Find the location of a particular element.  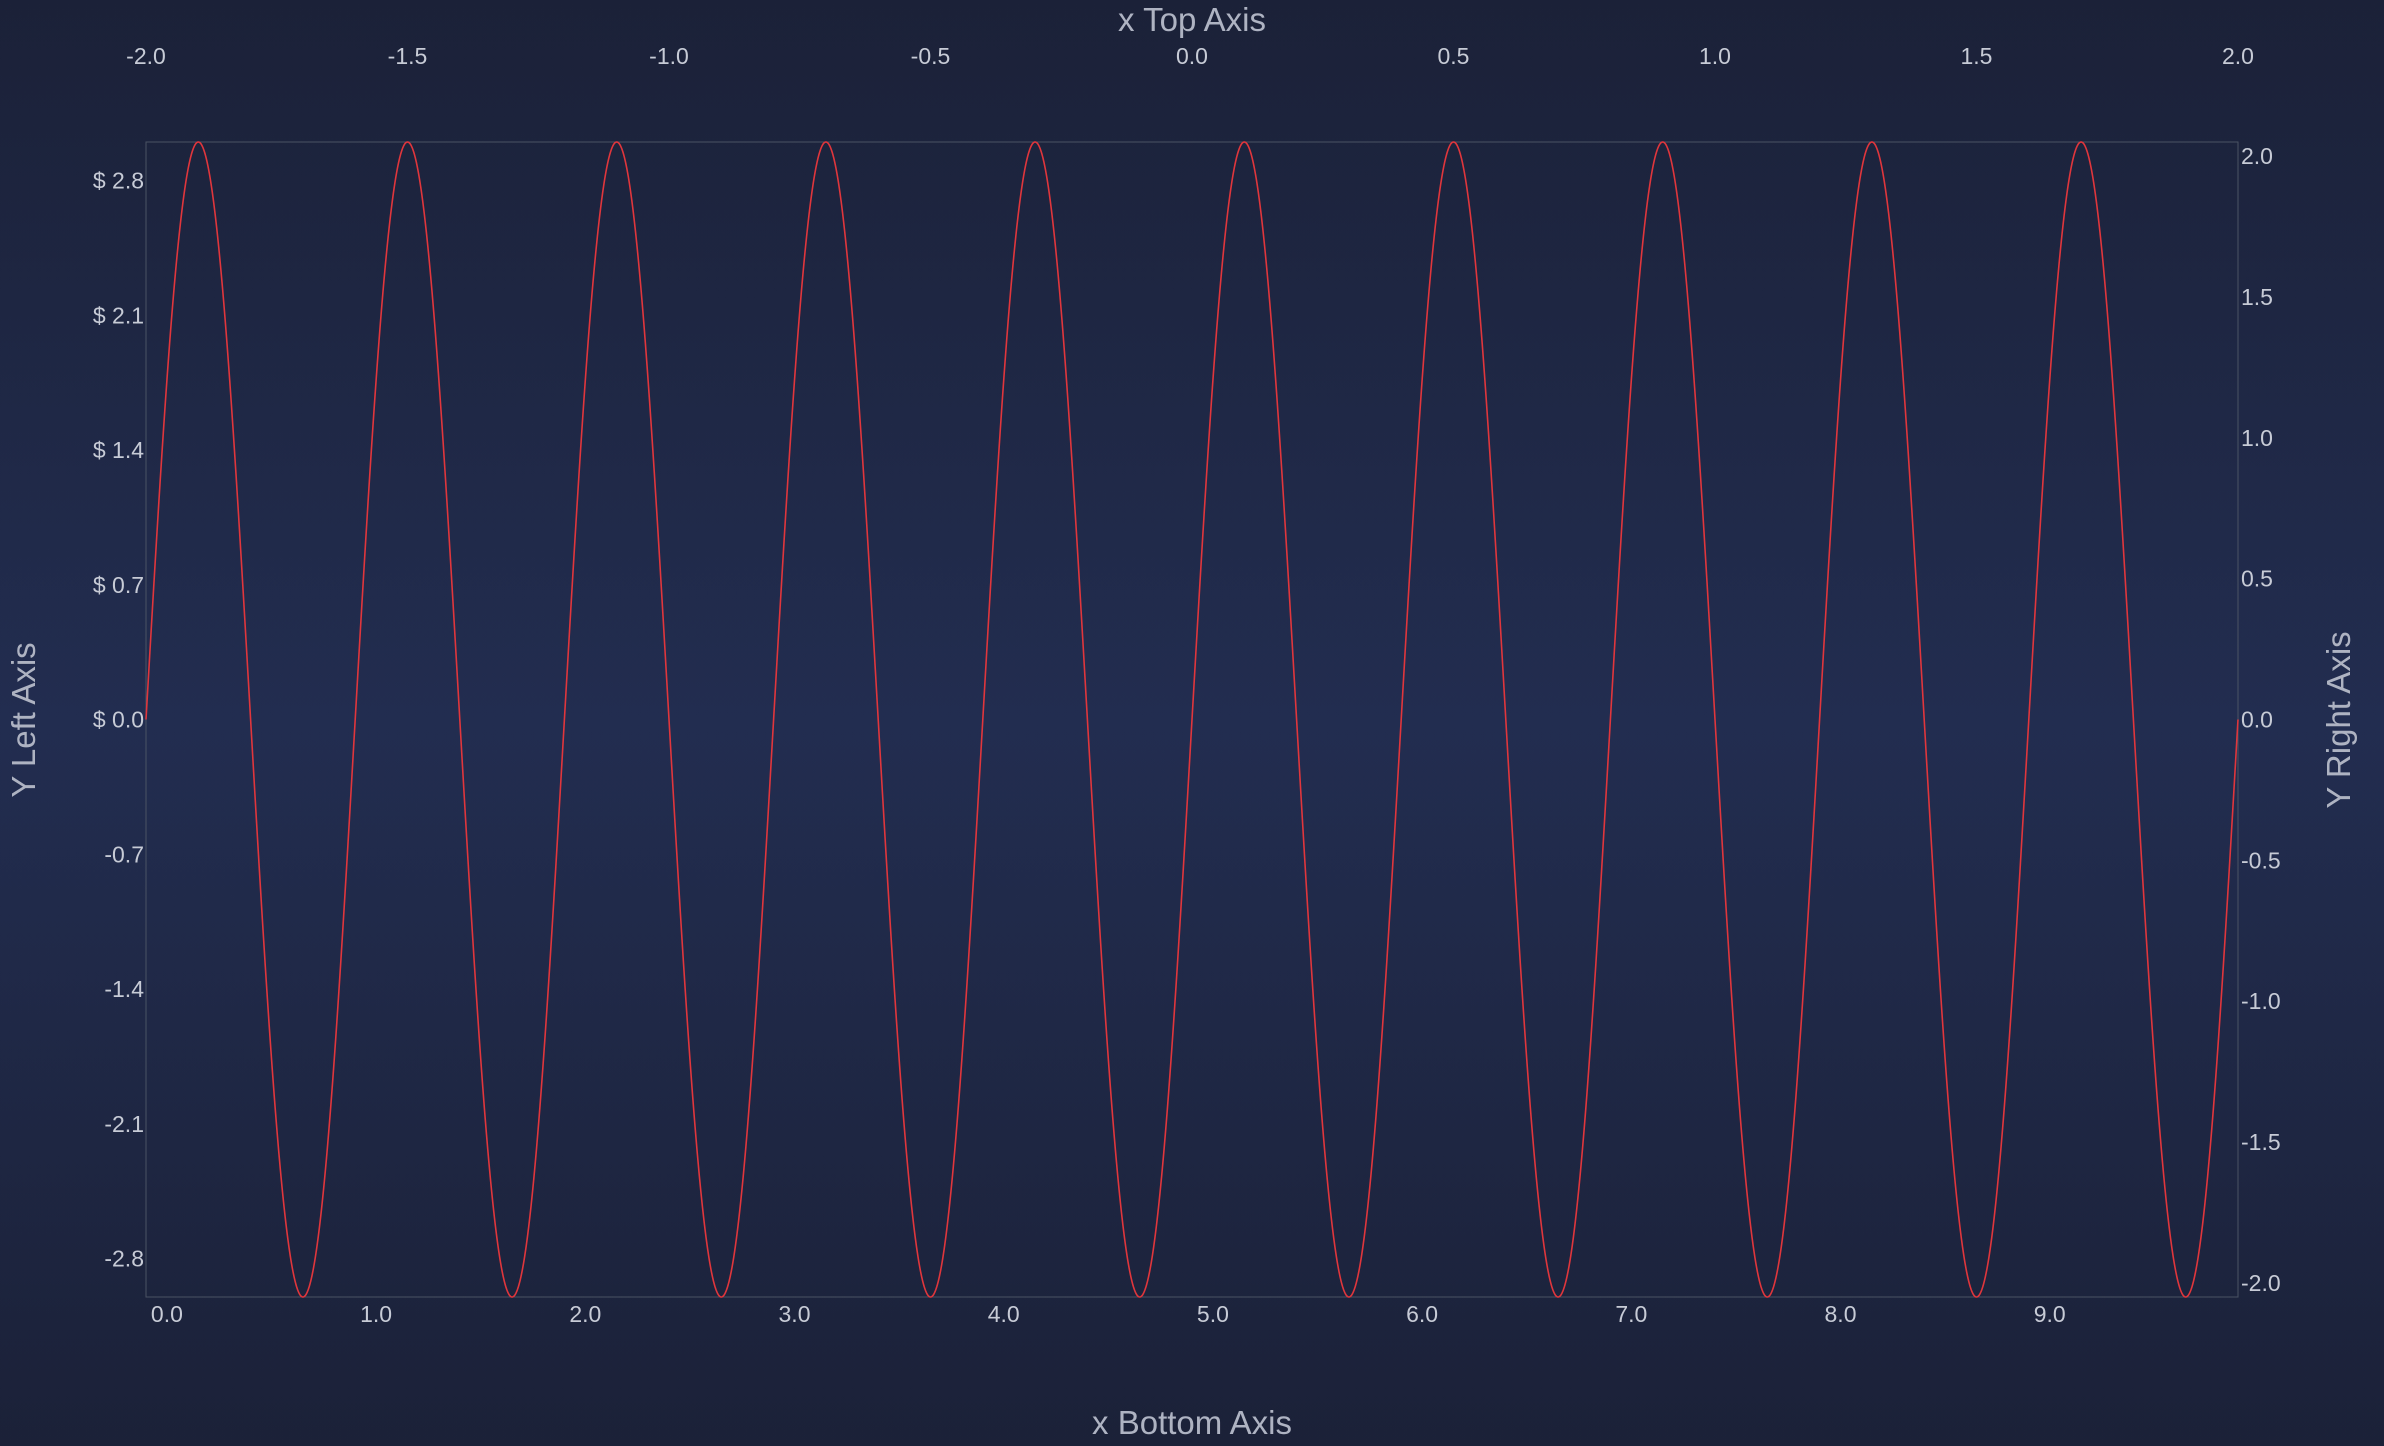

right-axis-tick-label: 2.0 is located at coordinates (2257, 156).